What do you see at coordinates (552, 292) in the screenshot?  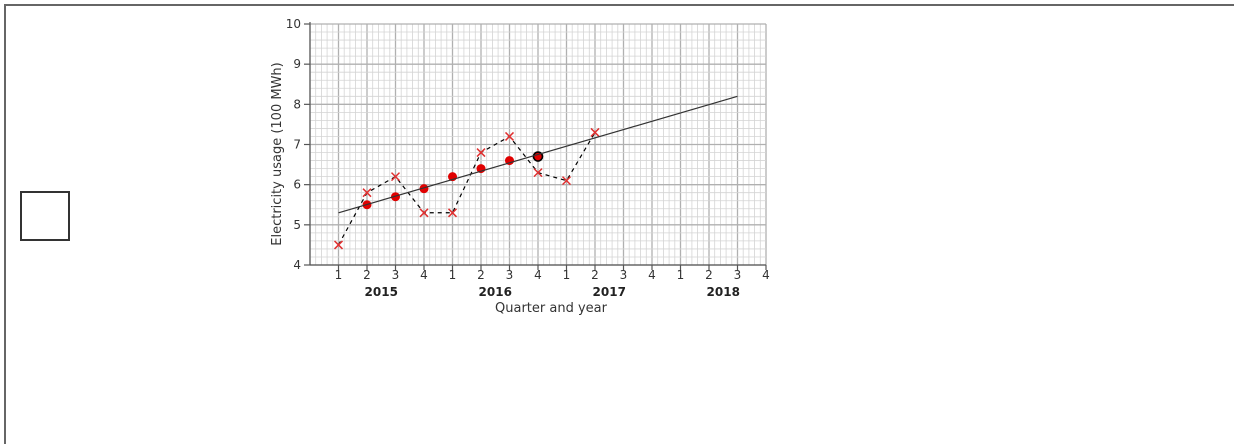 I see `year-labels: 2015 2016 2017 2018` at bounding box center [552, 292].